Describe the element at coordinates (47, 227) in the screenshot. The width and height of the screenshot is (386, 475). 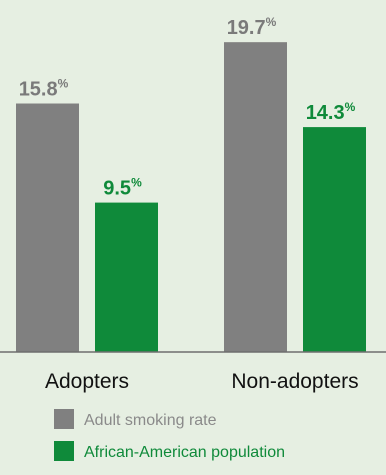
I see `bar-adopters-adult-smoking-rate` at that location.